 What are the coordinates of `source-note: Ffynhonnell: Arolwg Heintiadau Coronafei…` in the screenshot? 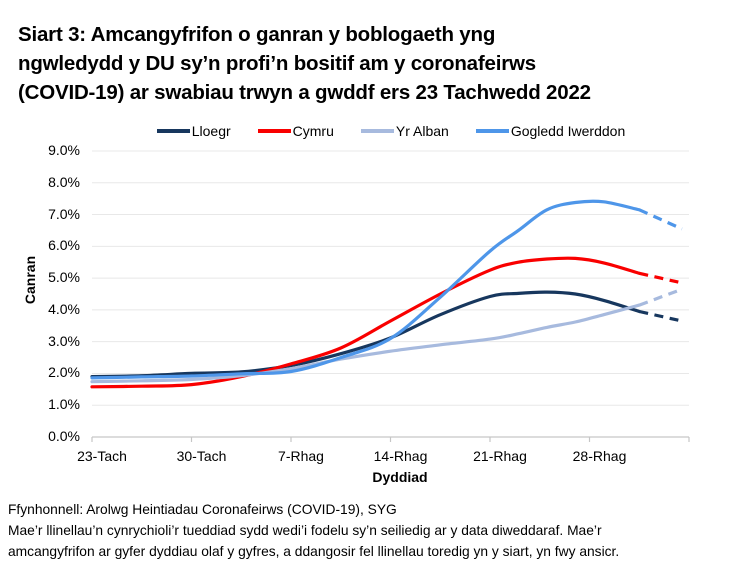 It's located at (202, 509).